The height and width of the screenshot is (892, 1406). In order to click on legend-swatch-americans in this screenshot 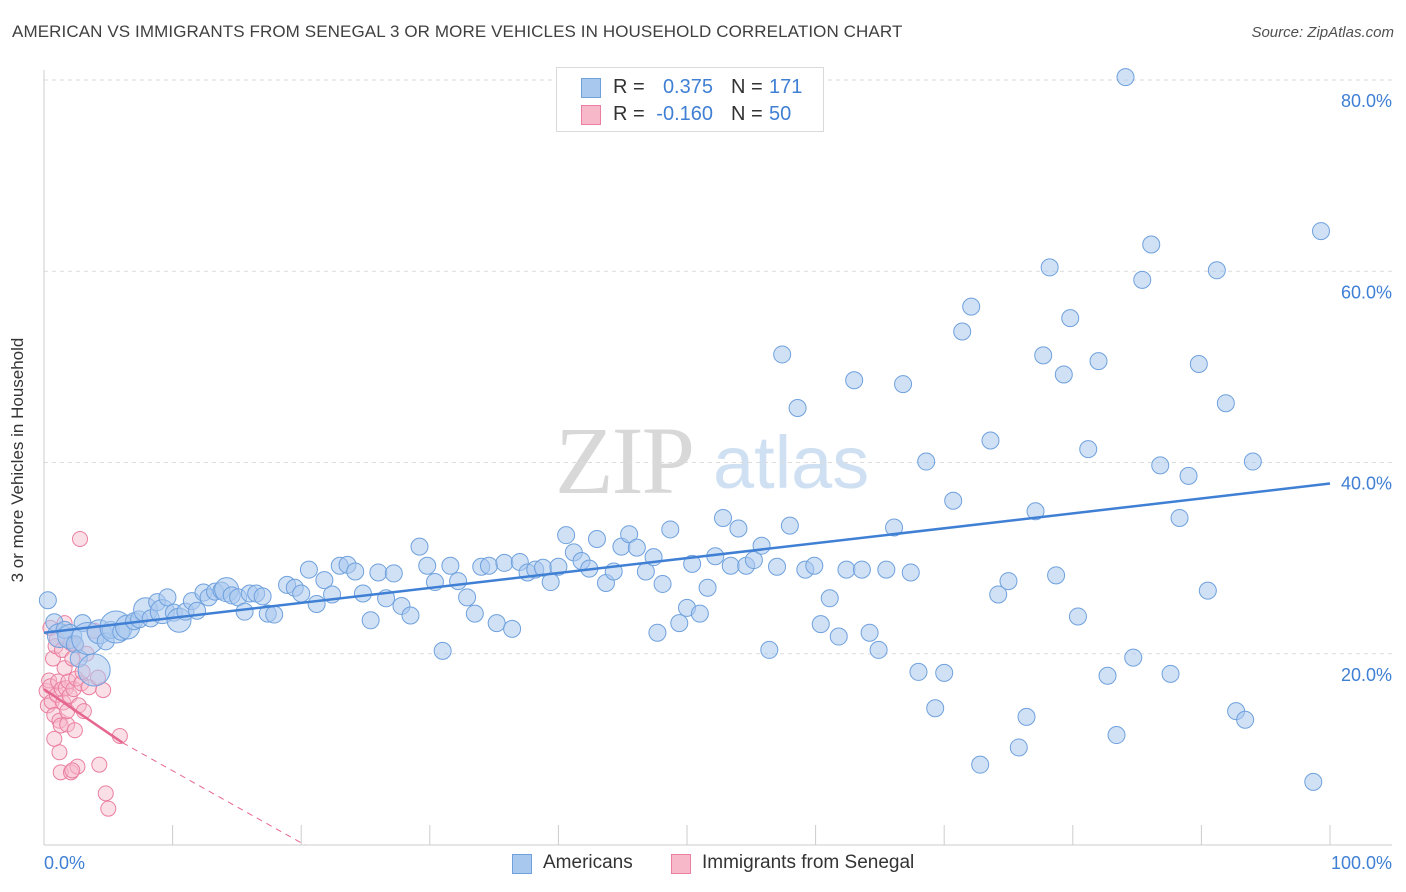, I will do `click(591, 88)`.